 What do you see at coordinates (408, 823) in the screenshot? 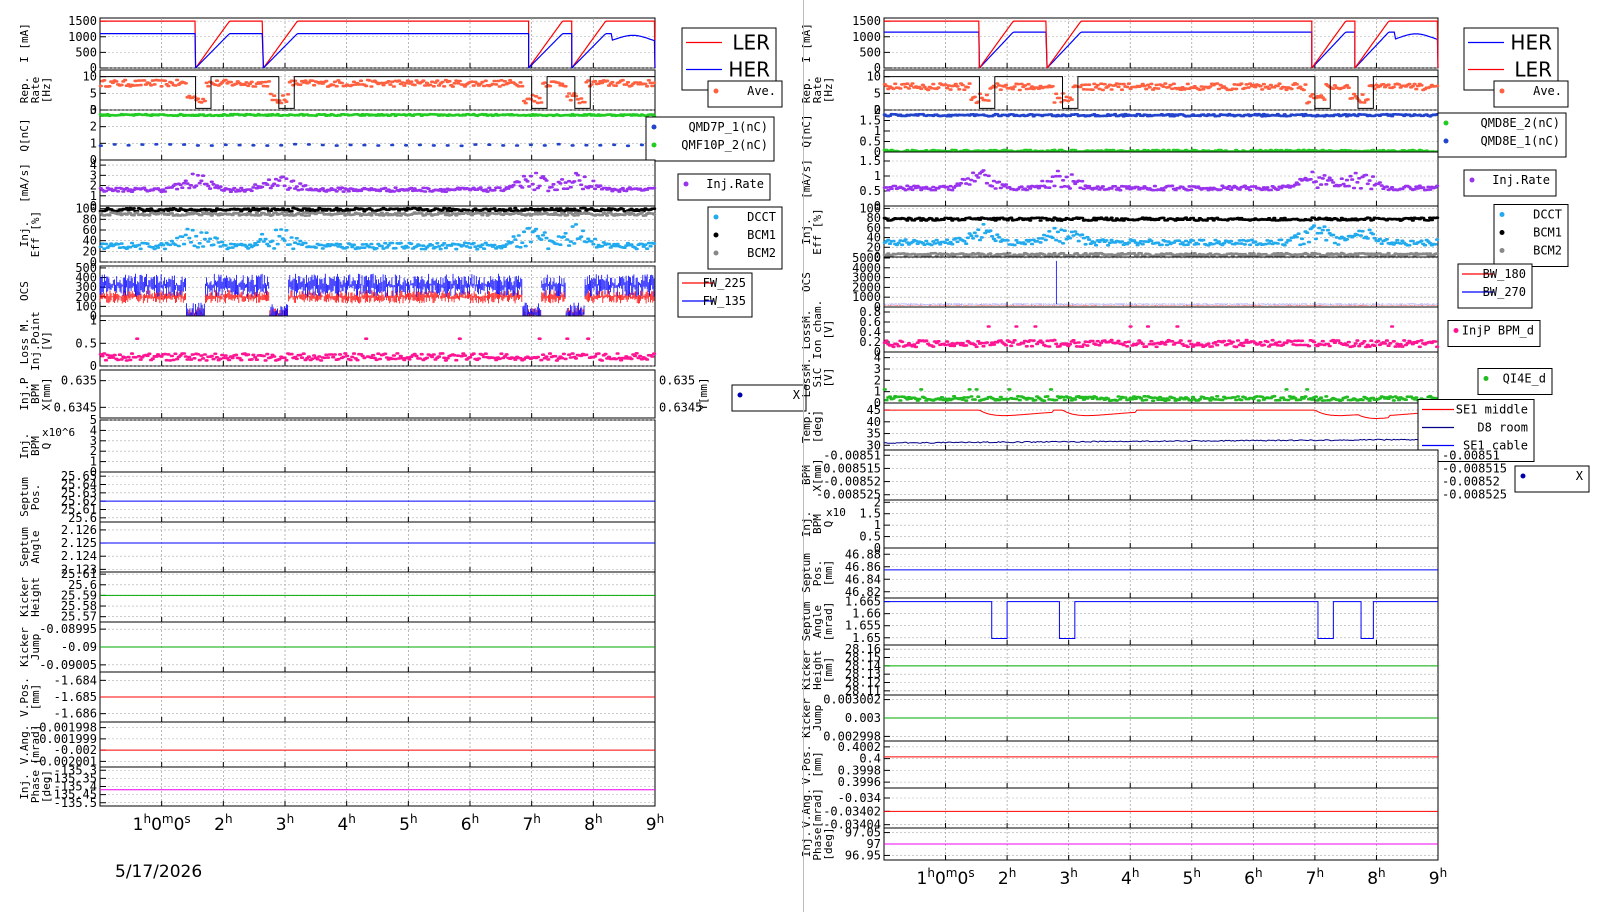
I see `x-tick-label: 5h` at bounding box center [408, 823].